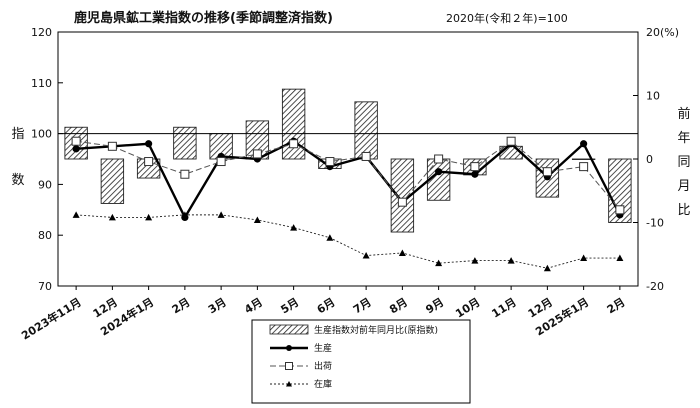 The width and height of the screenshot is (700, 408). What do you see at coordinates (362, 306) in the screenshot?
I see `x-tick-label-8: 7月` at bounding box center [362, 306].